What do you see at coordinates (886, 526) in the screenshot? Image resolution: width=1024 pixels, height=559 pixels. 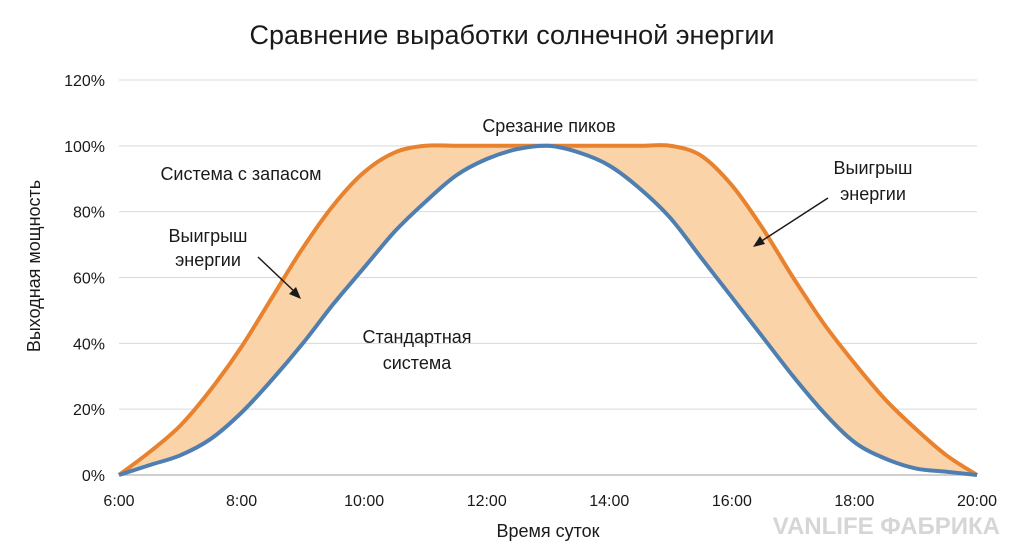 I see `watermark-text: VANLIFE ФАБРИКА` at bounding box center [886, 526].